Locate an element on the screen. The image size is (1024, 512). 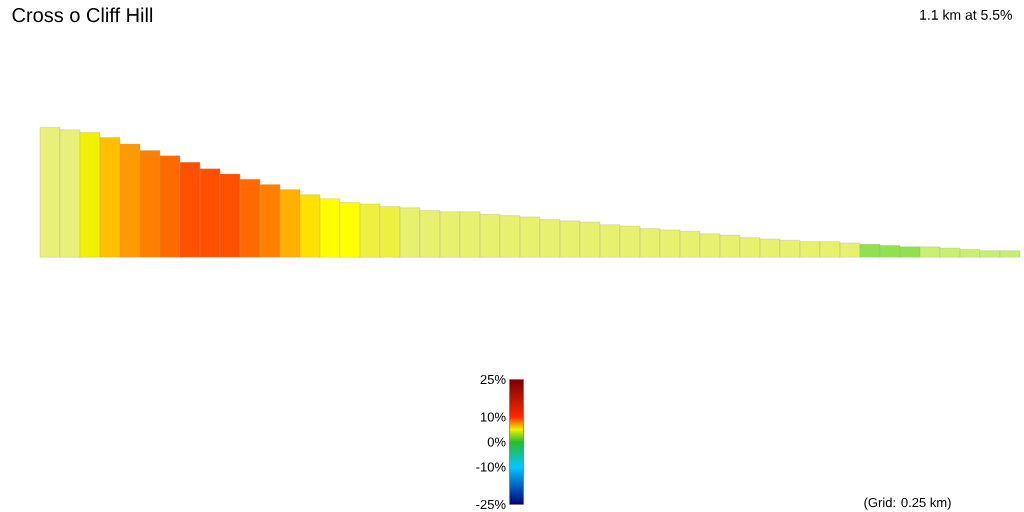
color-bar-label: -25% is located at coordinates (491, 504).